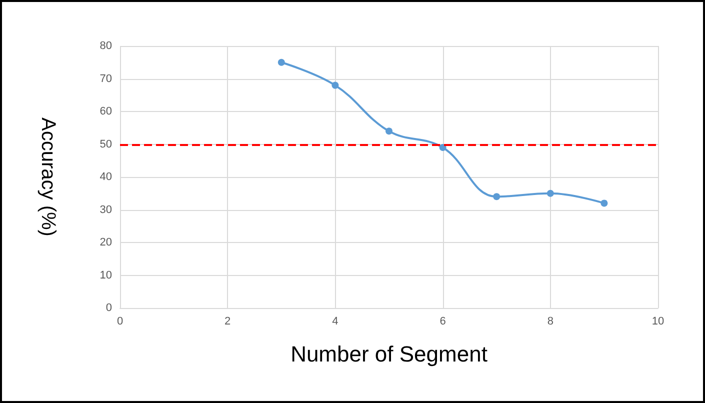 The height and width of the screenshot is (403, 705). What do you see at coordinates (106, 275) in the screenshot?
I see `y-tick-label: 10` at bounding box center [106, 275].